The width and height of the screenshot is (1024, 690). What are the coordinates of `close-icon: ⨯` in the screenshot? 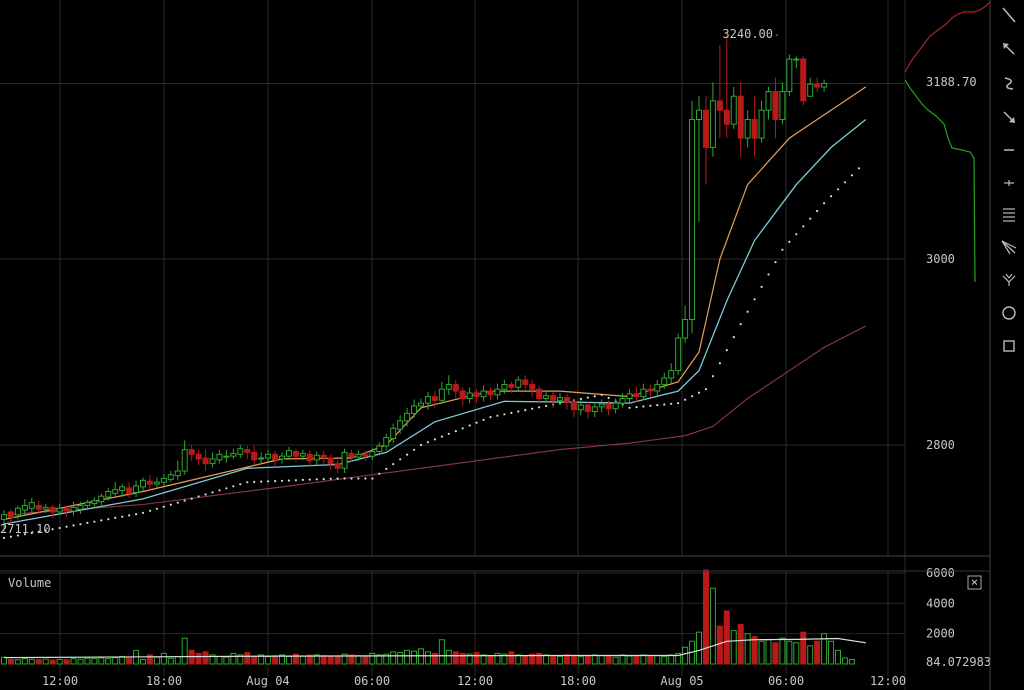 It's located at (974, 582).